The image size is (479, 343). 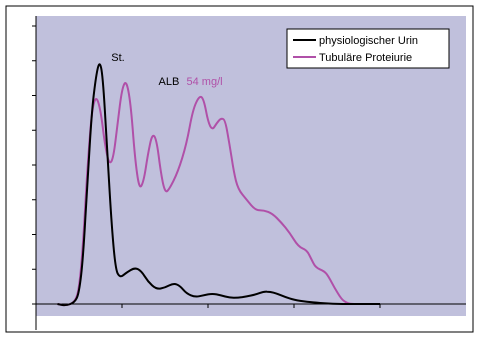 What do you see at coordinates (208, 306) in the screenshot?
I see `x-ticks` at bounding box center [208, 306].